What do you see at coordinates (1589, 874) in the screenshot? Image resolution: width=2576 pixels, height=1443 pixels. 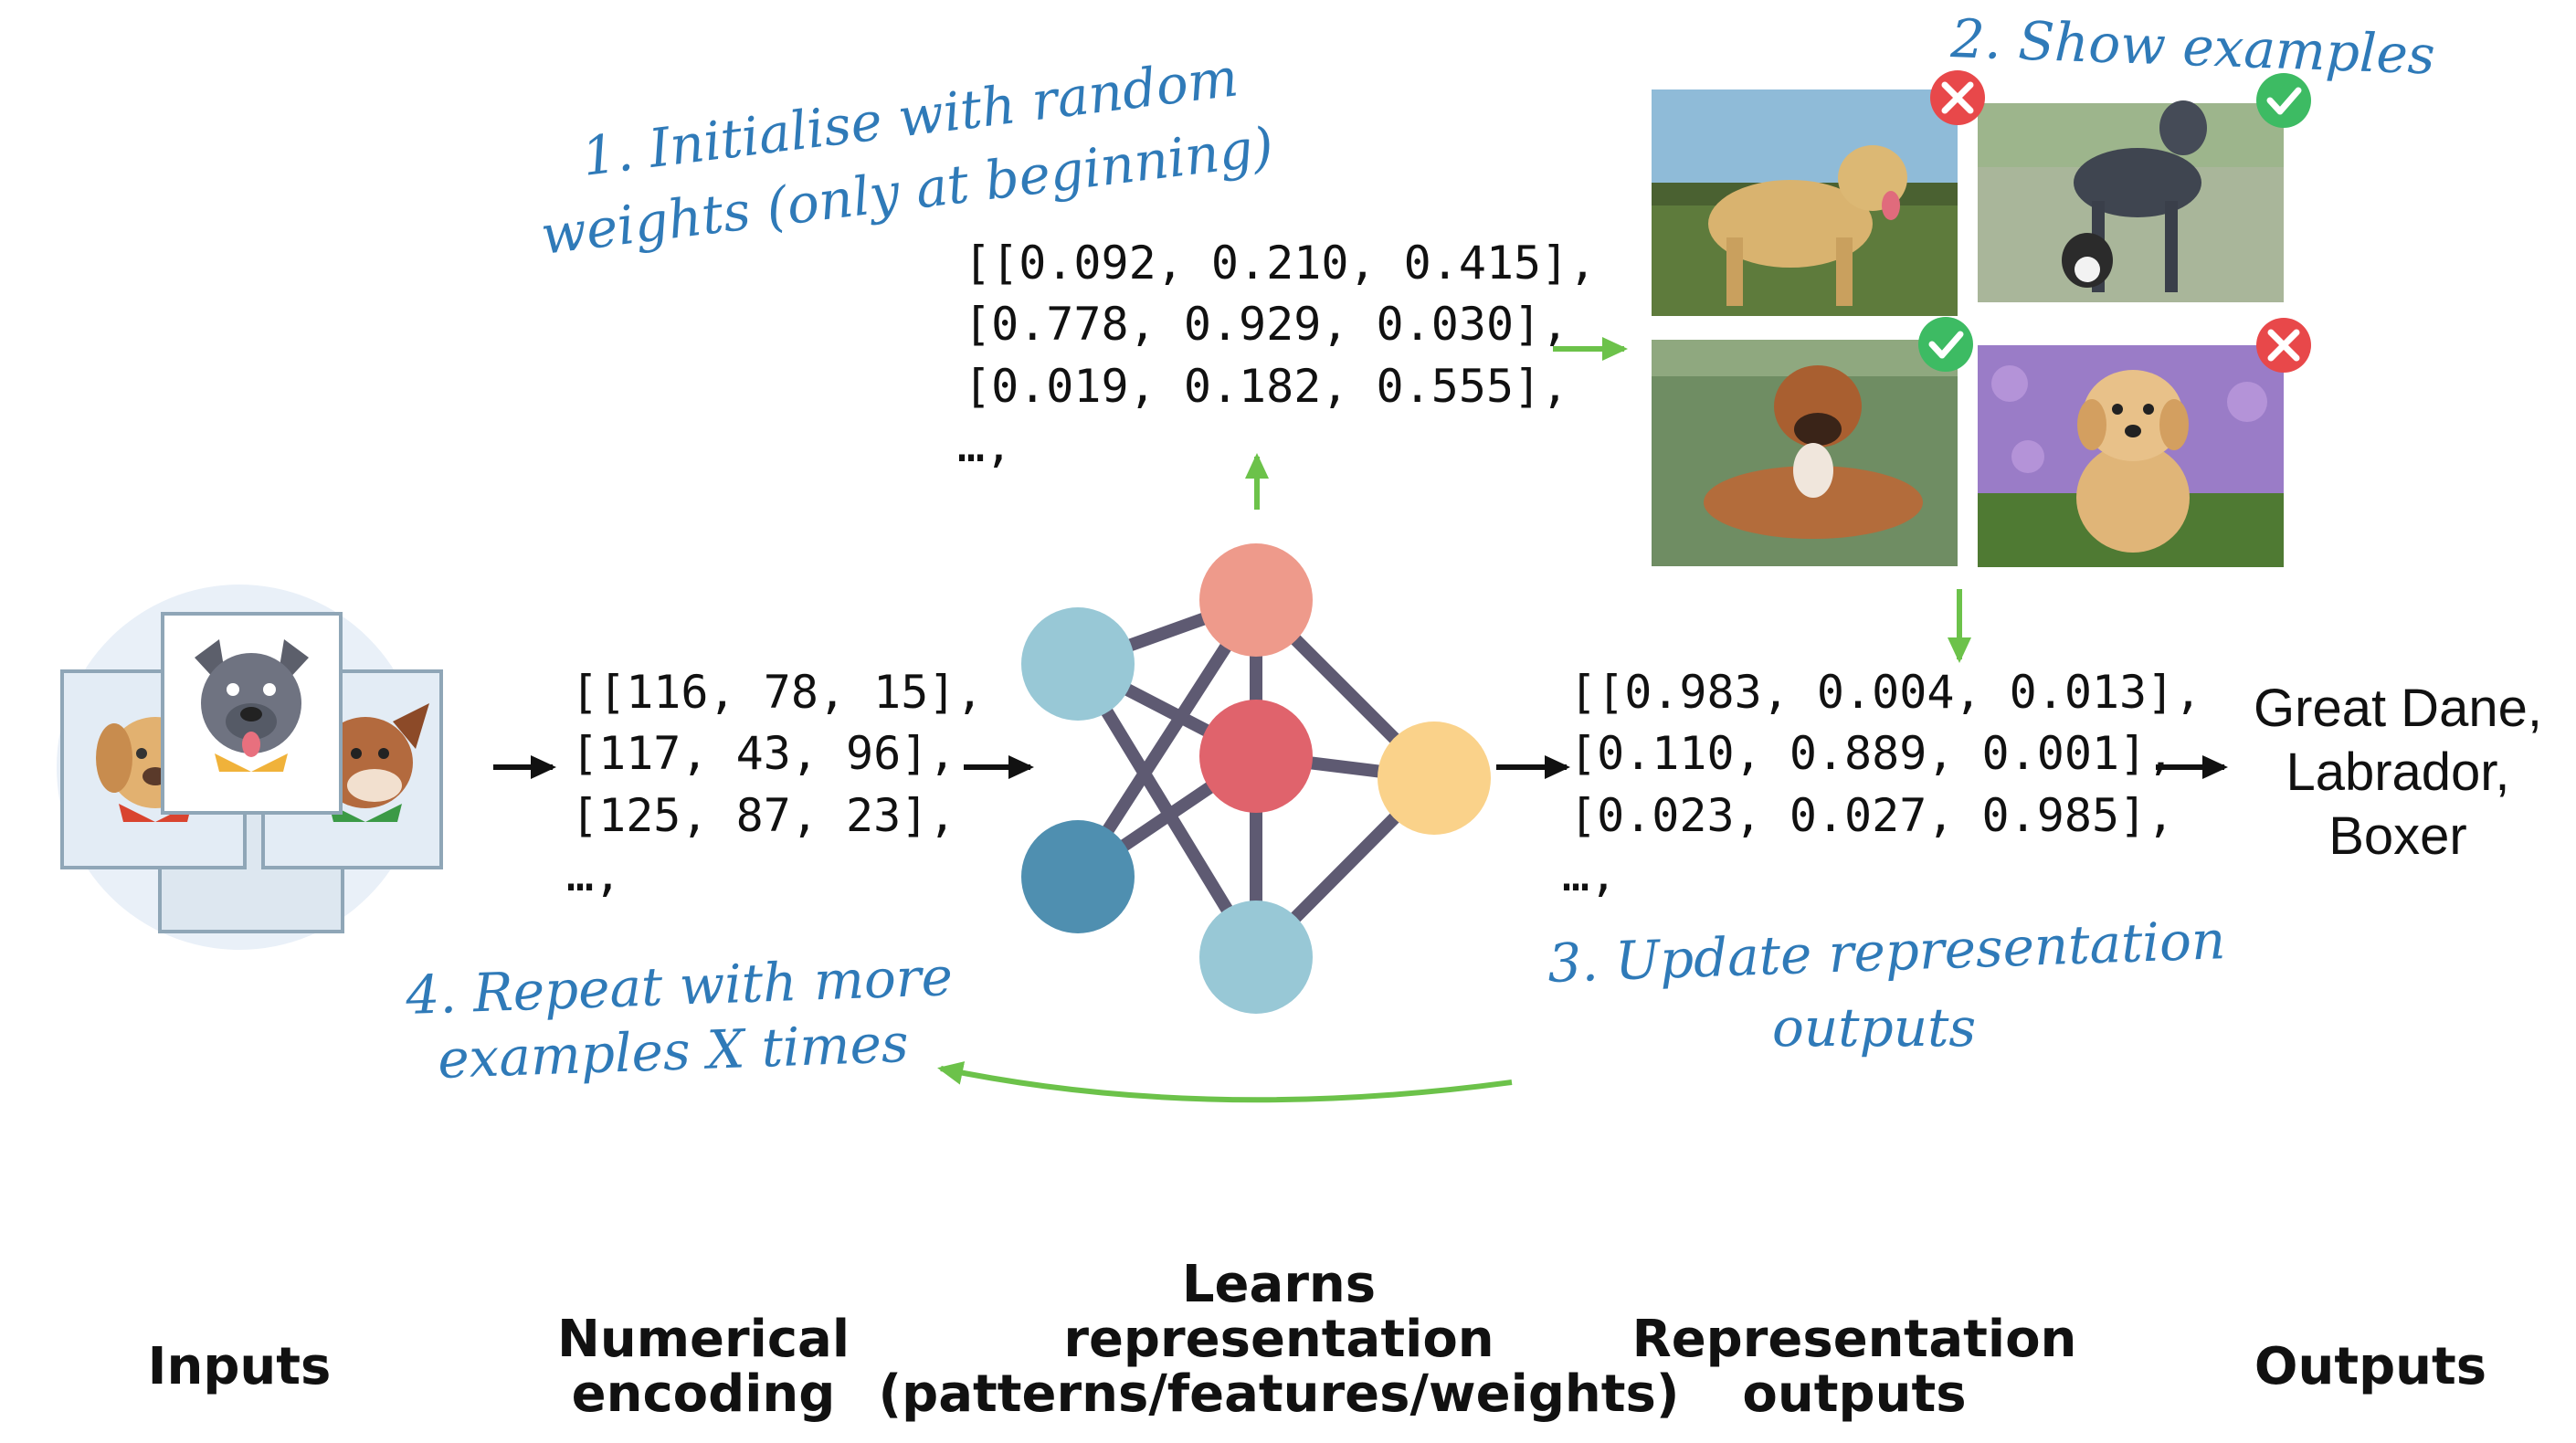 I see `output-row: …,` at bounding box center [1589, 874].